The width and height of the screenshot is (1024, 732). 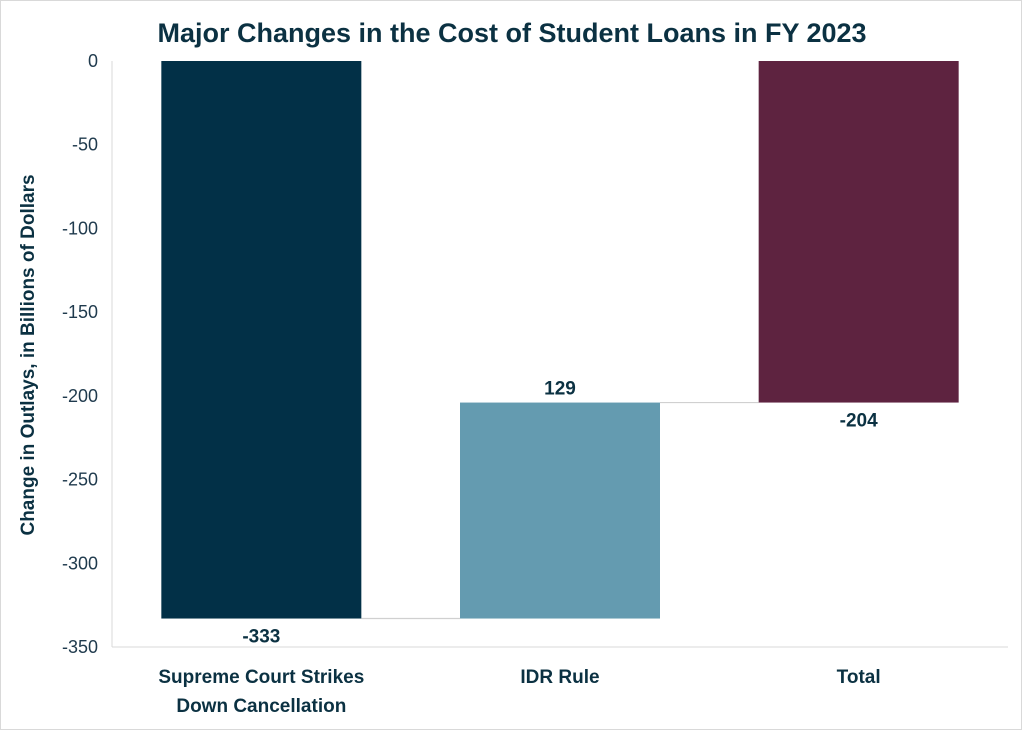 I want to click on y-tick-label: -250, so click(x=80, y=480).